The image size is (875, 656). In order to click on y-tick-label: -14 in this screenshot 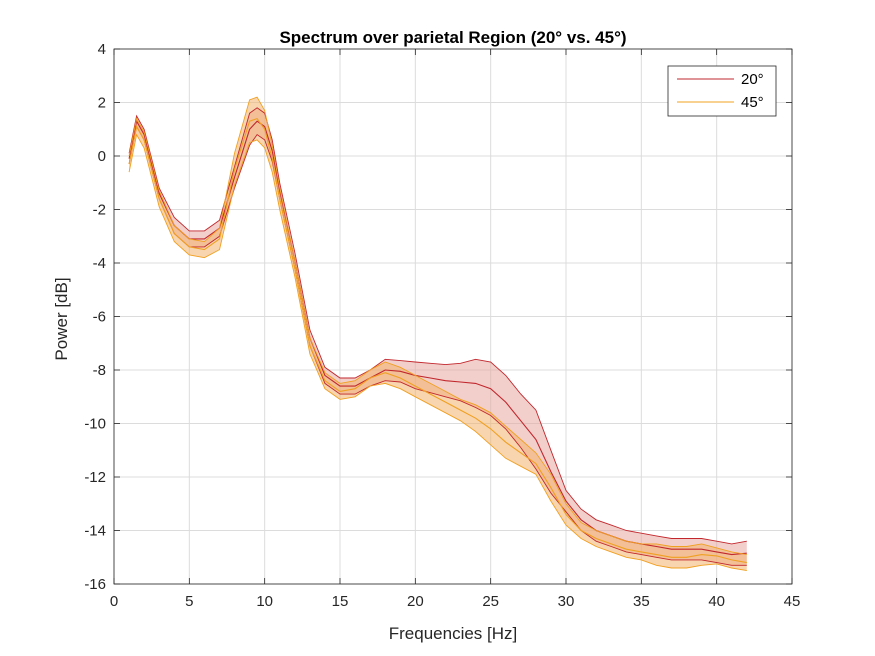, I will do `click(95, 531)`.